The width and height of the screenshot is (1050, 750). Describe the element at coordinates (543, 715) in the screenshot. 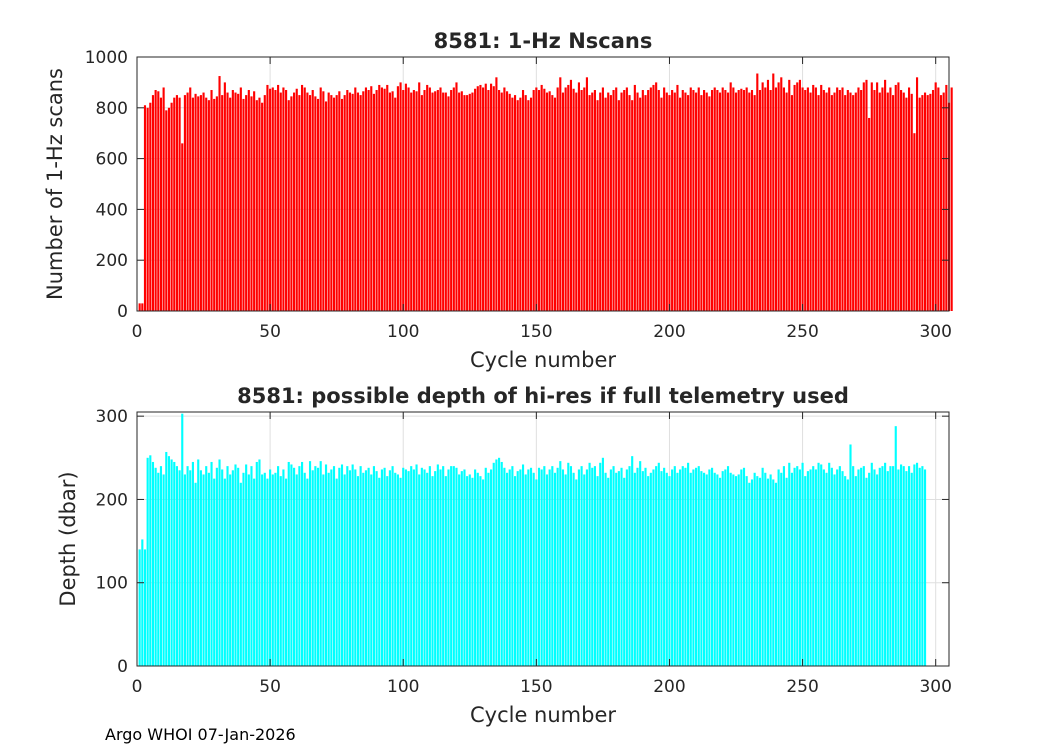

I see `x-axis-label: Cycle number` at that location.